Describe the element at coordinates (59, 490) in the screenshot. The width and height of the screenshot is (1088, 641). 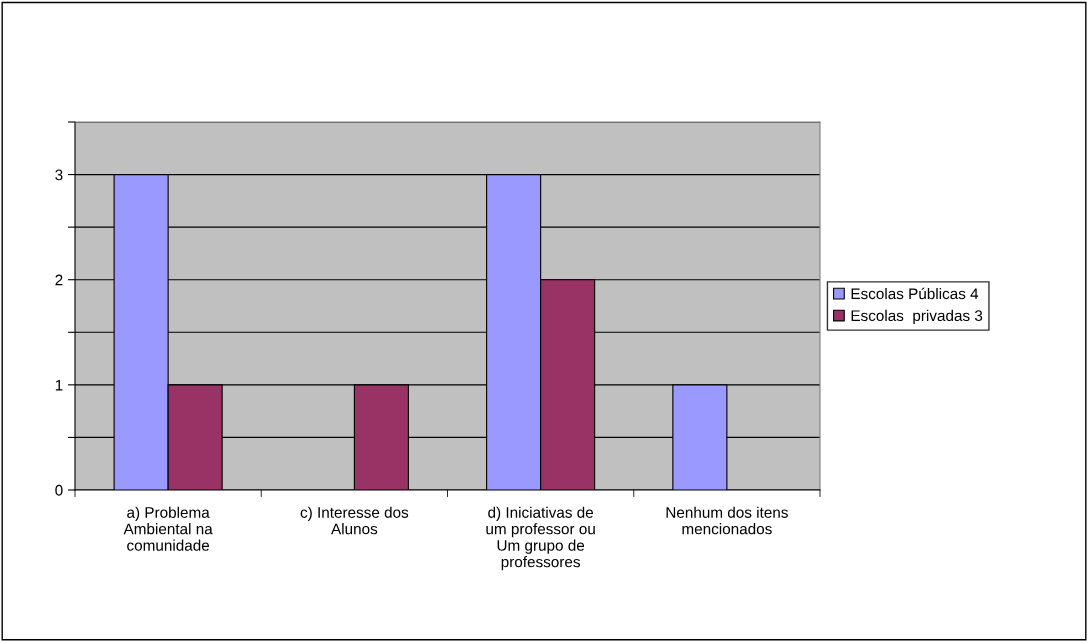
I see `y-tick-label: 0` at that location.